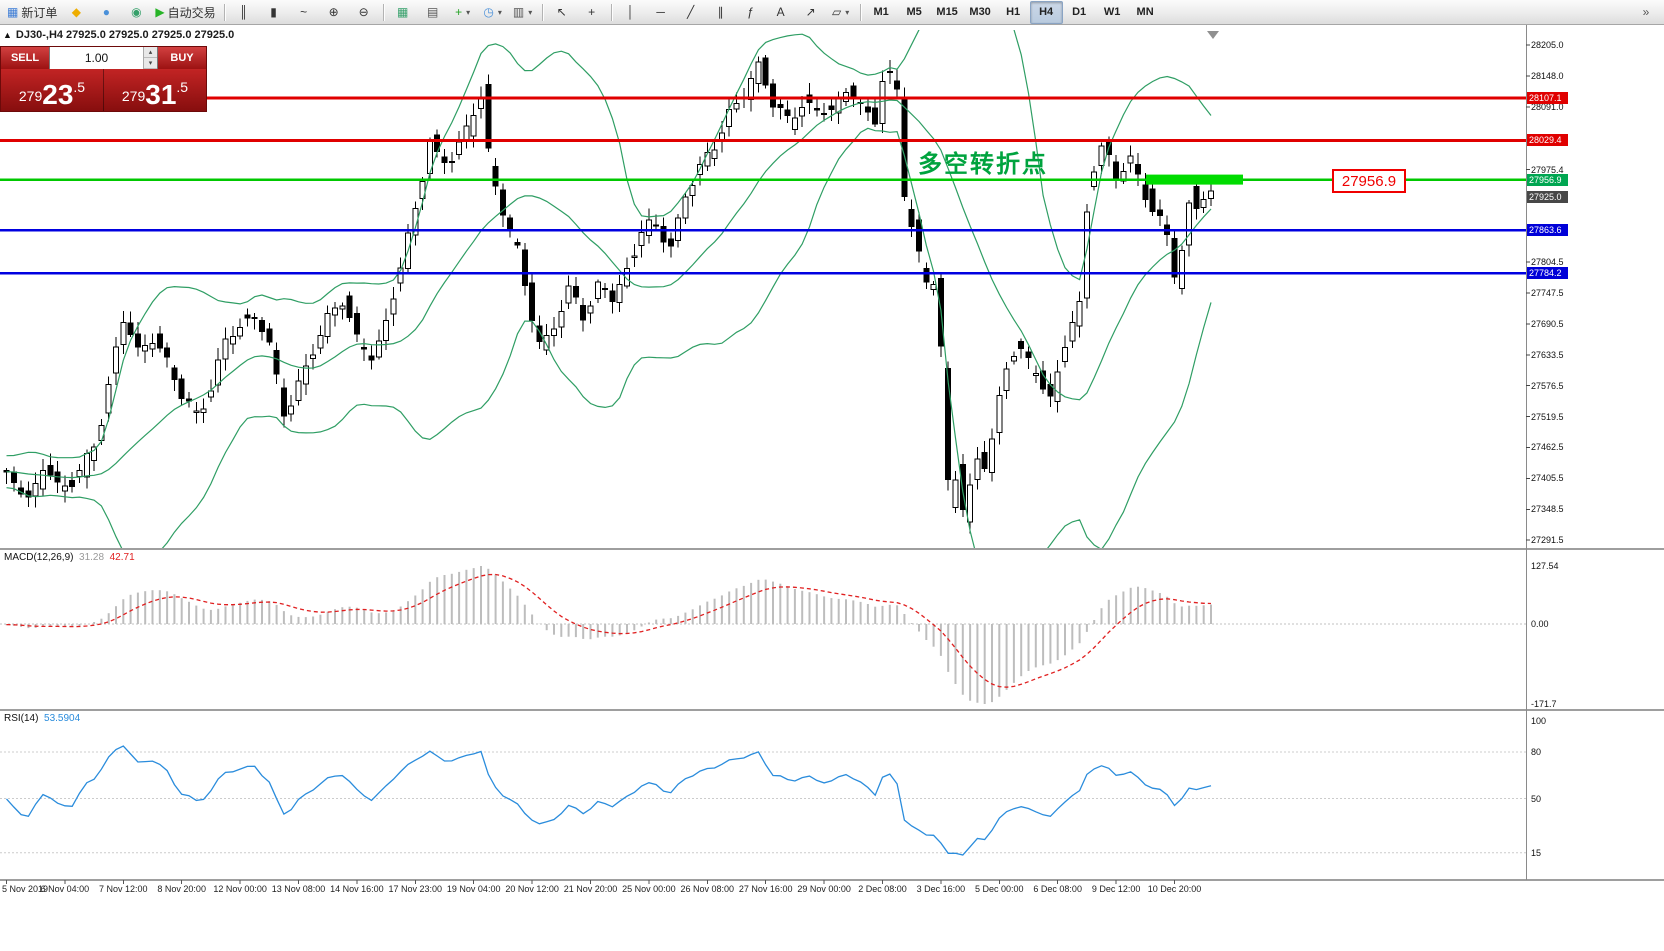 The width and height of the screenshot is (1664, 951). I want to click on tf-w1-button: W1, so click(1112, 12).